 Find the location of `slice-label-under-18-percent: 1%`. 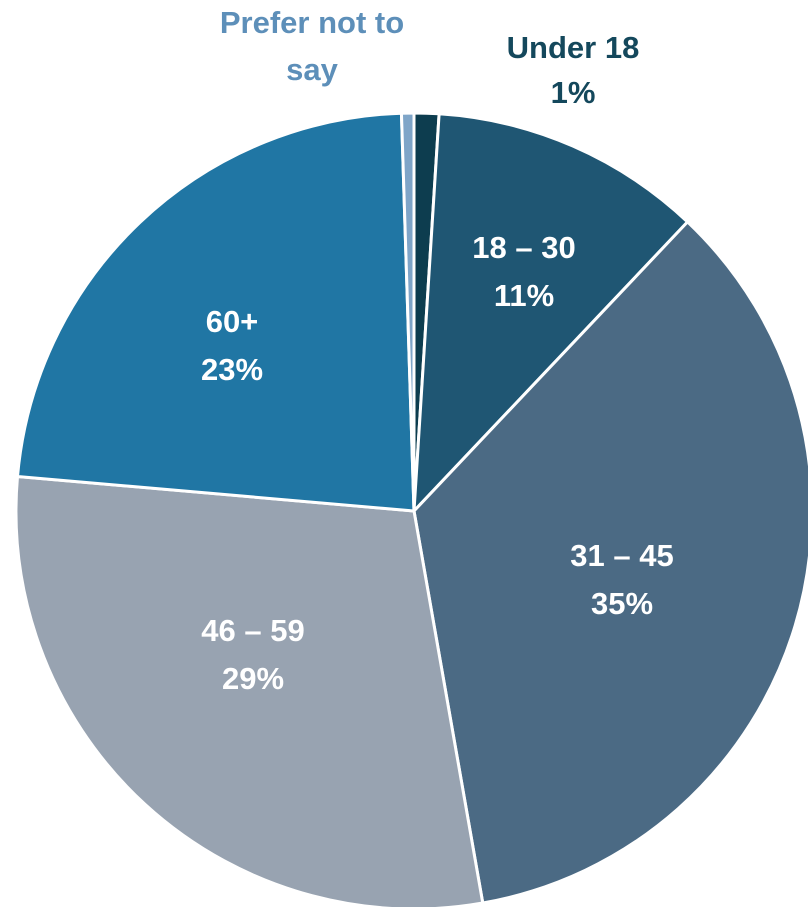

slice-label-under-18-percent: 1% is located at coordinates (573, 92).